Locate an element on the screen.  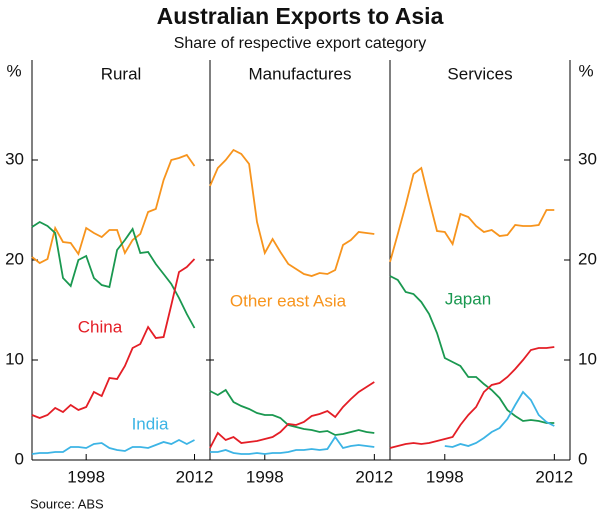
series-label: India is located at coordinates (150, 423).